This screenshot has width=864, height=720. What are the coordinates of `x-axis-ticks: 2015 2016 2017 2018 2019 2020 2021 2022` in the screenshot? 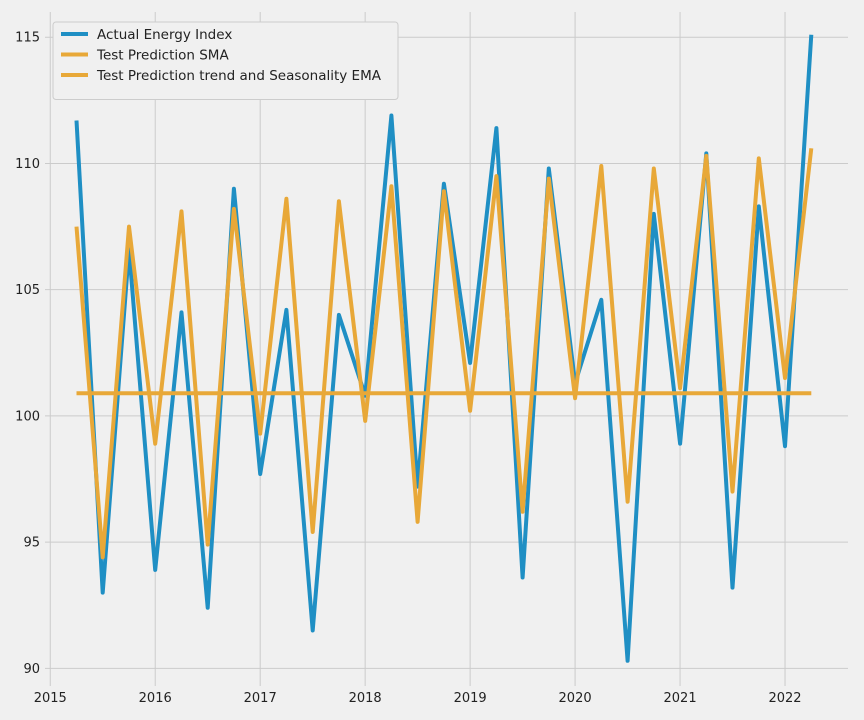 It's located at (418, 698).